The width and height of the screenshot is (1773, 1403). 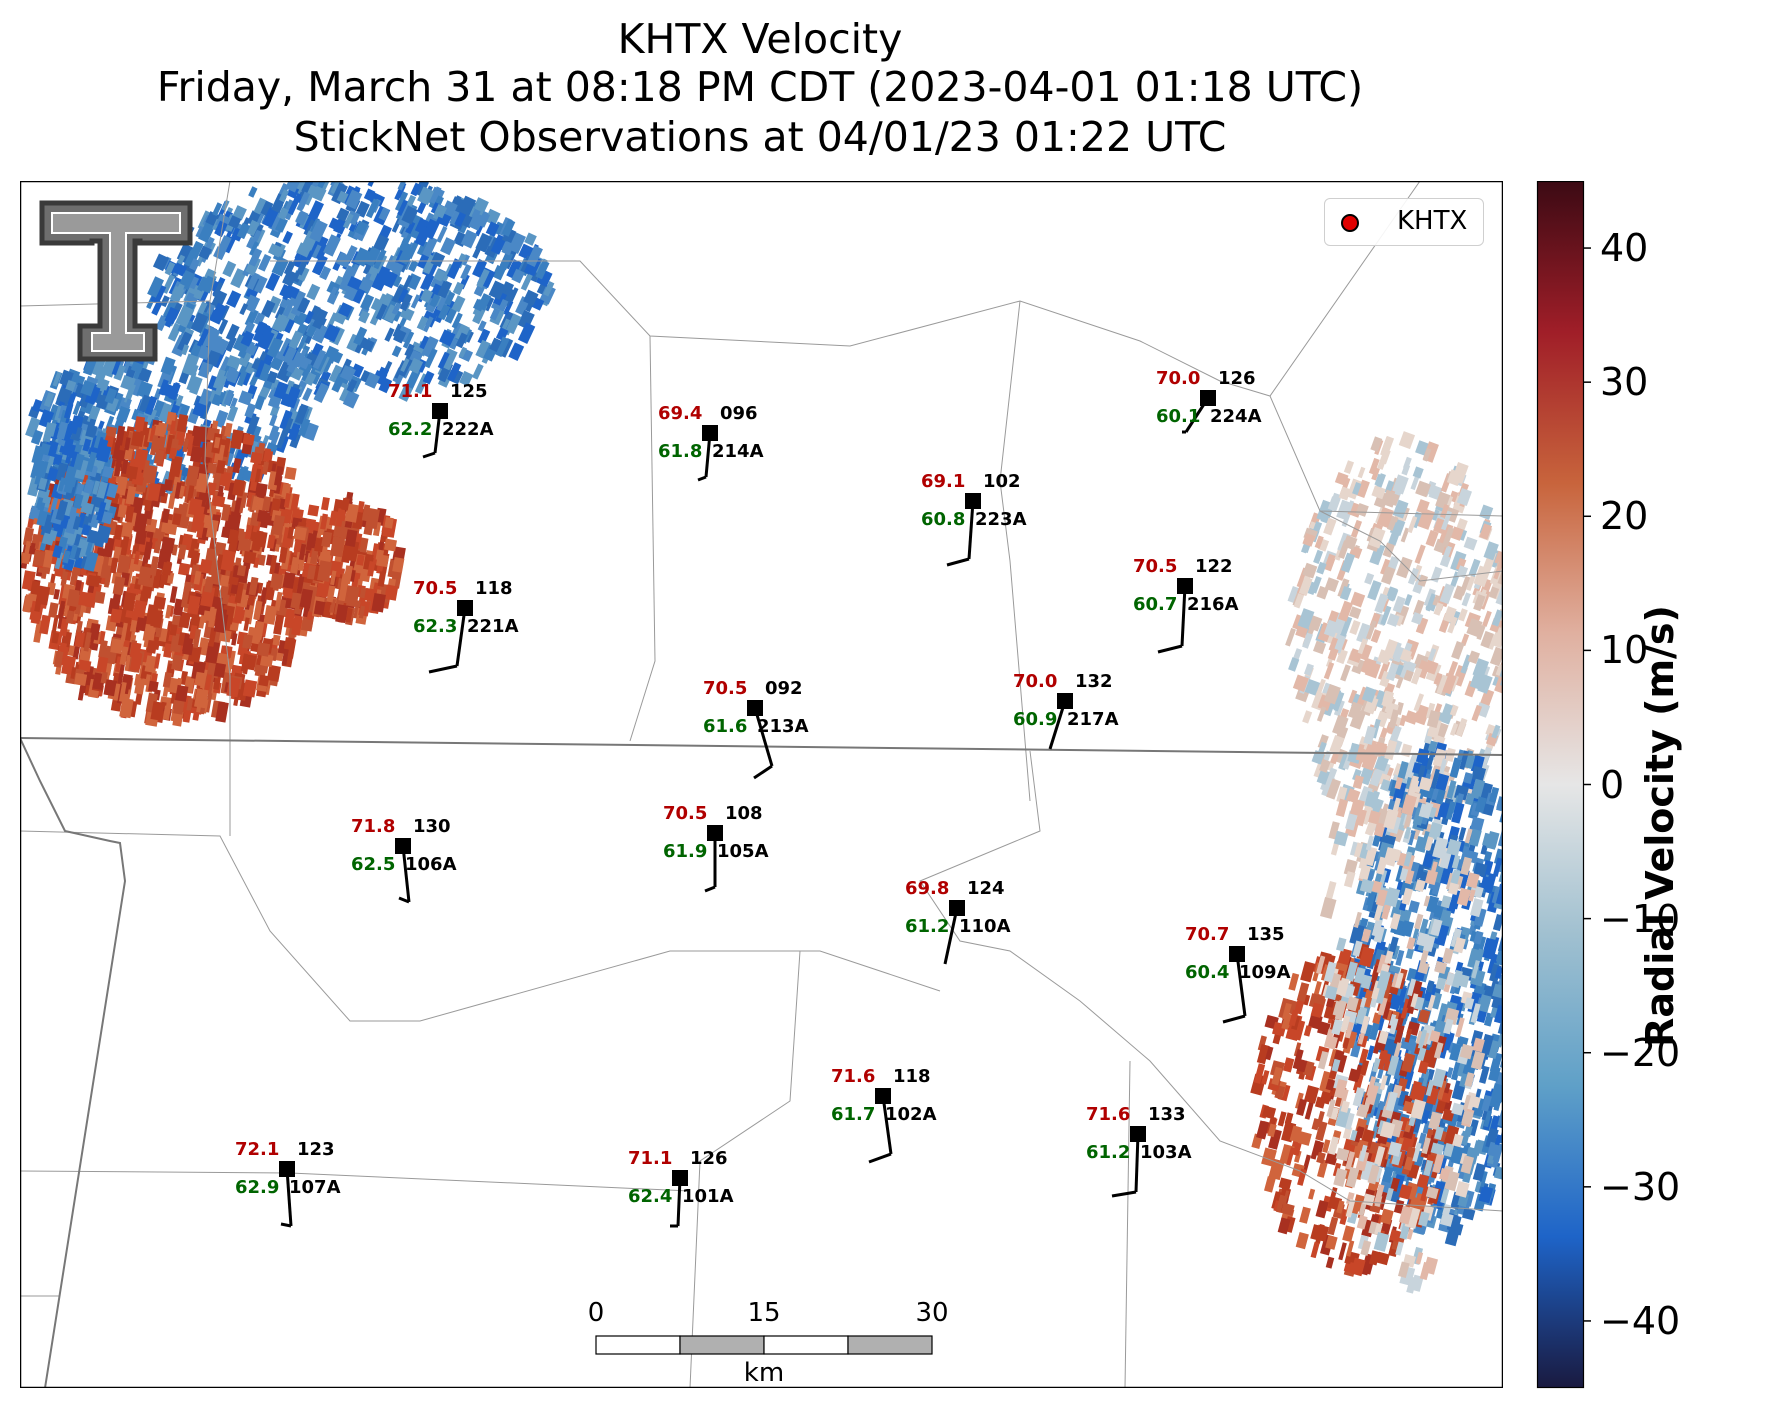 What do you see at coordinates (708, 1196) in the screenshot?
I see `station-id: 101A` at bounding box center [708, 1196].